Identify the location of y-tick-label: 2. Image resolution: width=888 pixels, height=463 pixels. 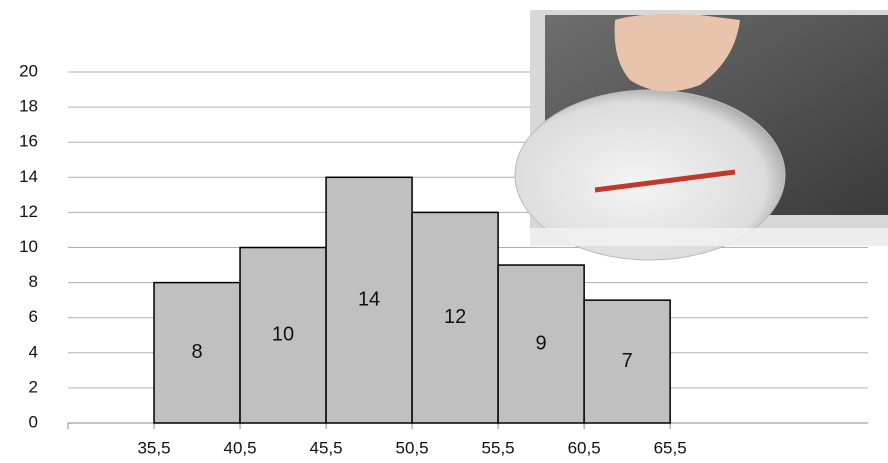
(33, 386).